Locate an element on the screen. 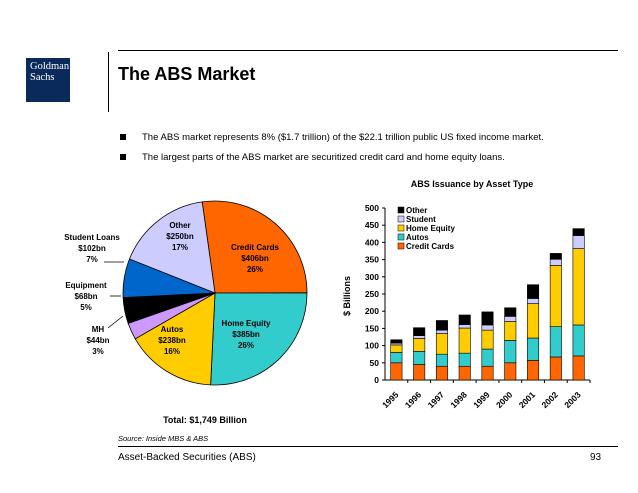 This screenshot has height=493, width=638. x-tick-label: 2001 is located at coordinates (527, 399).